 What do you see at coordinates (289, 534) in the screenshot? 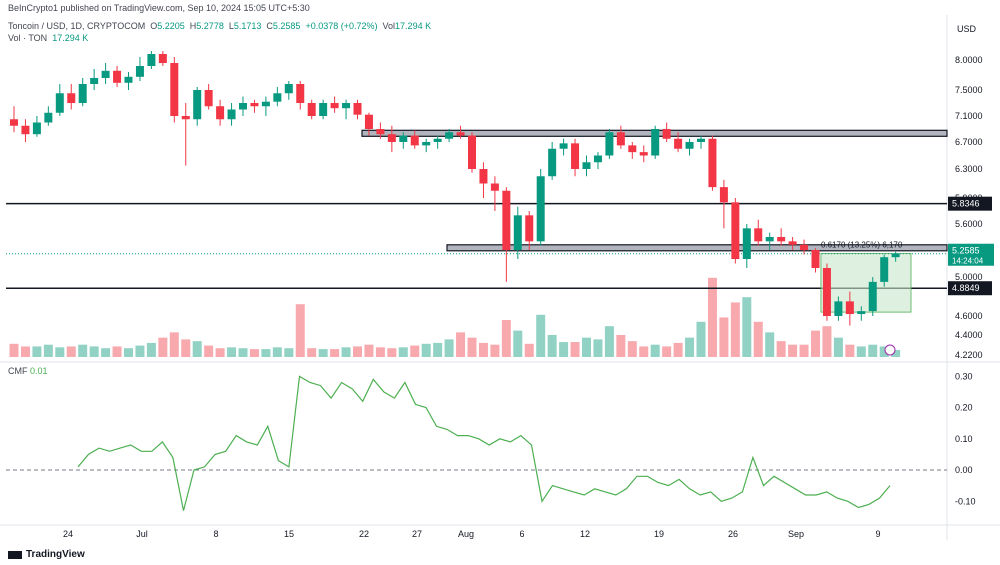
I see `time-tick-label: 15` at bounding box center [289, 534].